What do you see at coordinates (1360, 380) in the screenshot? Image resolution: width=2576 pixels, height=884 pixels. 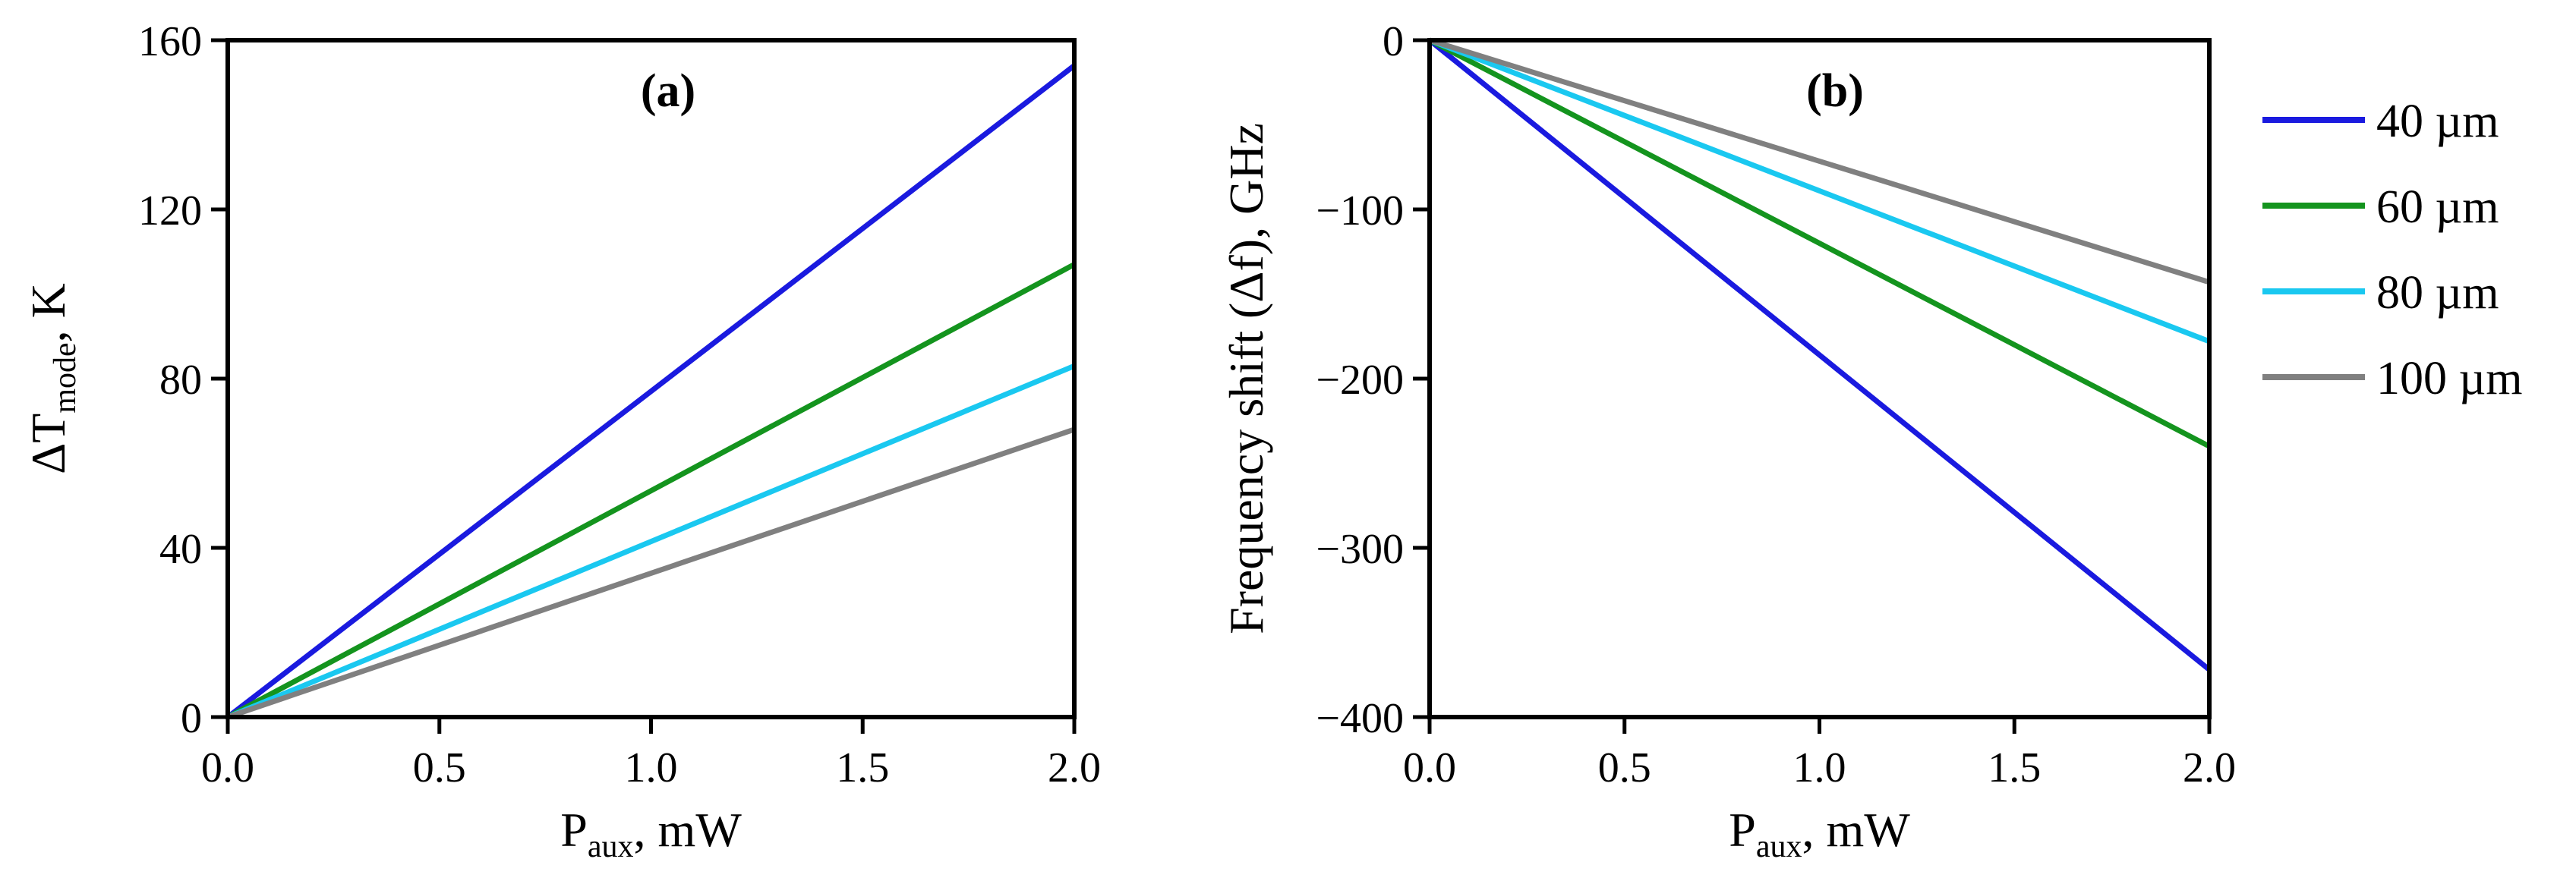 I see `y-tick-label: −200` at bounding box center [1360, 380].